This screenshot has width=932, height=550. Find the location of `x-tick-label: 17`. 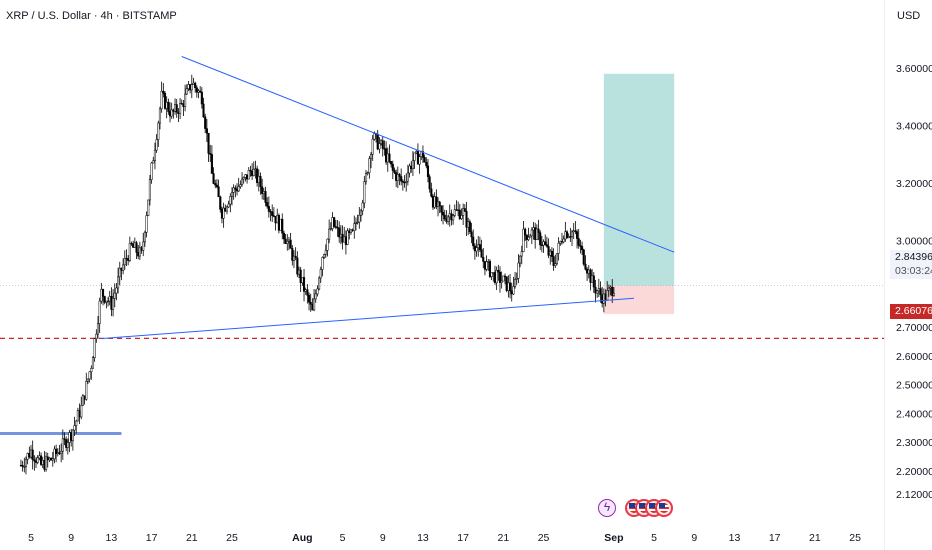

x-tick-label: 17 is located at coordinates (463, 538).